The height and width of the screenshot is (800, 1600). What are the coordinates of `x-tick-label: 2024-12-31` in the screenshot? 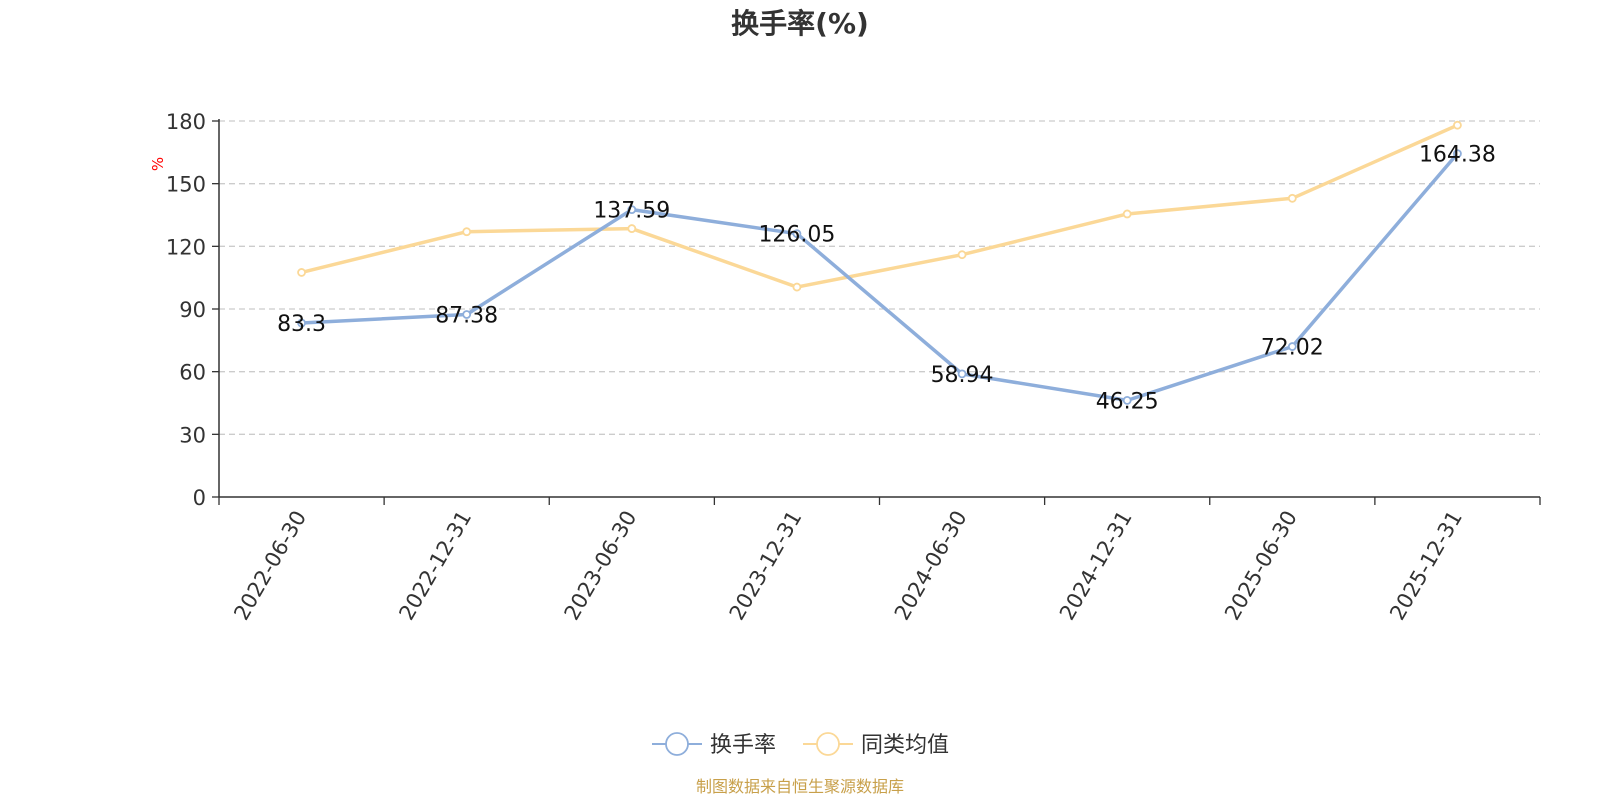 It's located at (1096, 566).